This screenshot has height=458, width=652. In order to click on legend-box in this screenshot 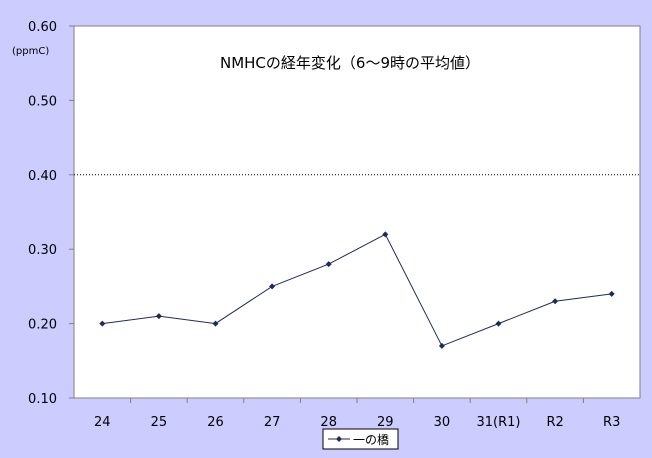, I will do `click(360, 439)`.